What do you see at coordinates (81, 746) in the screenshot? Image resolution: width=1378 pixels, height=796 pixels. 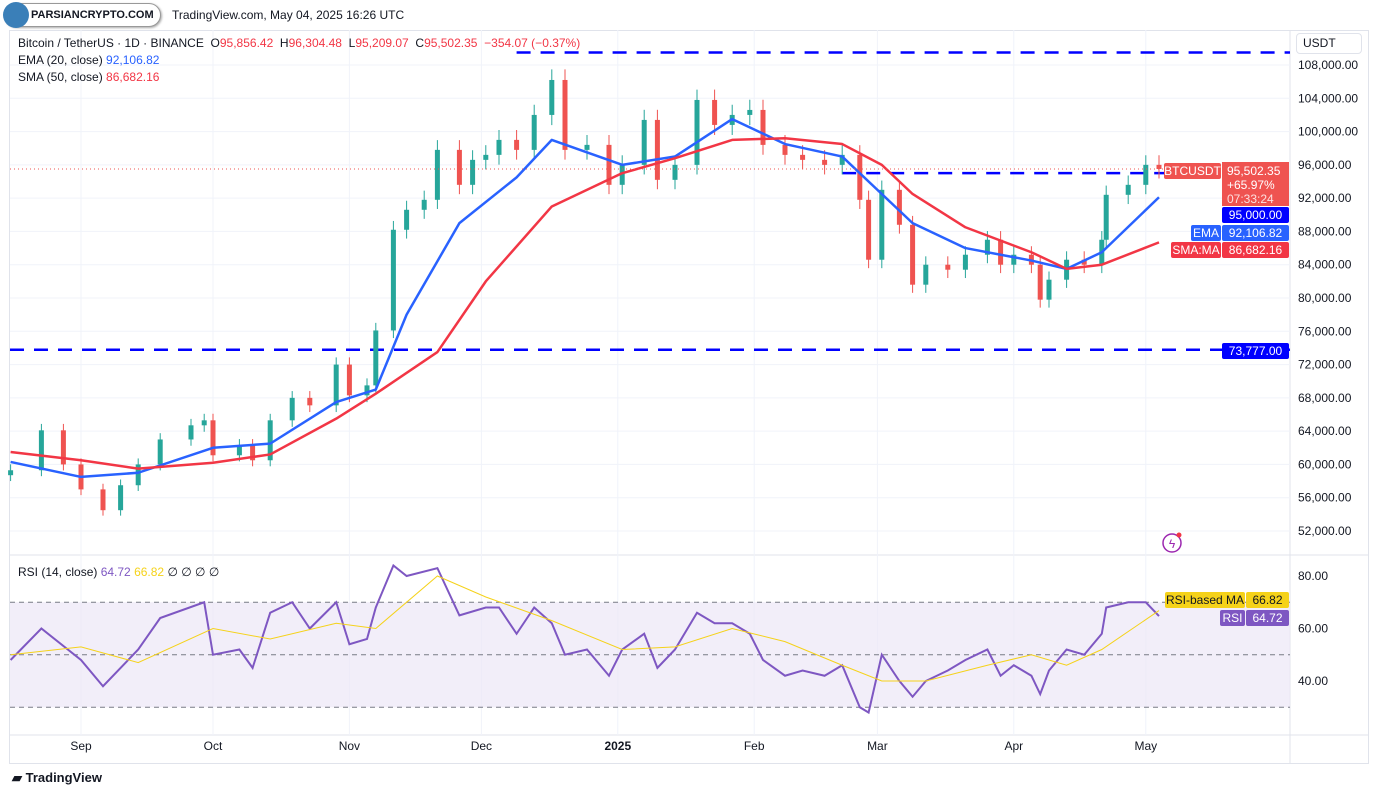 I see `time-tick-label: Sep` at bounding box center [81, 746].